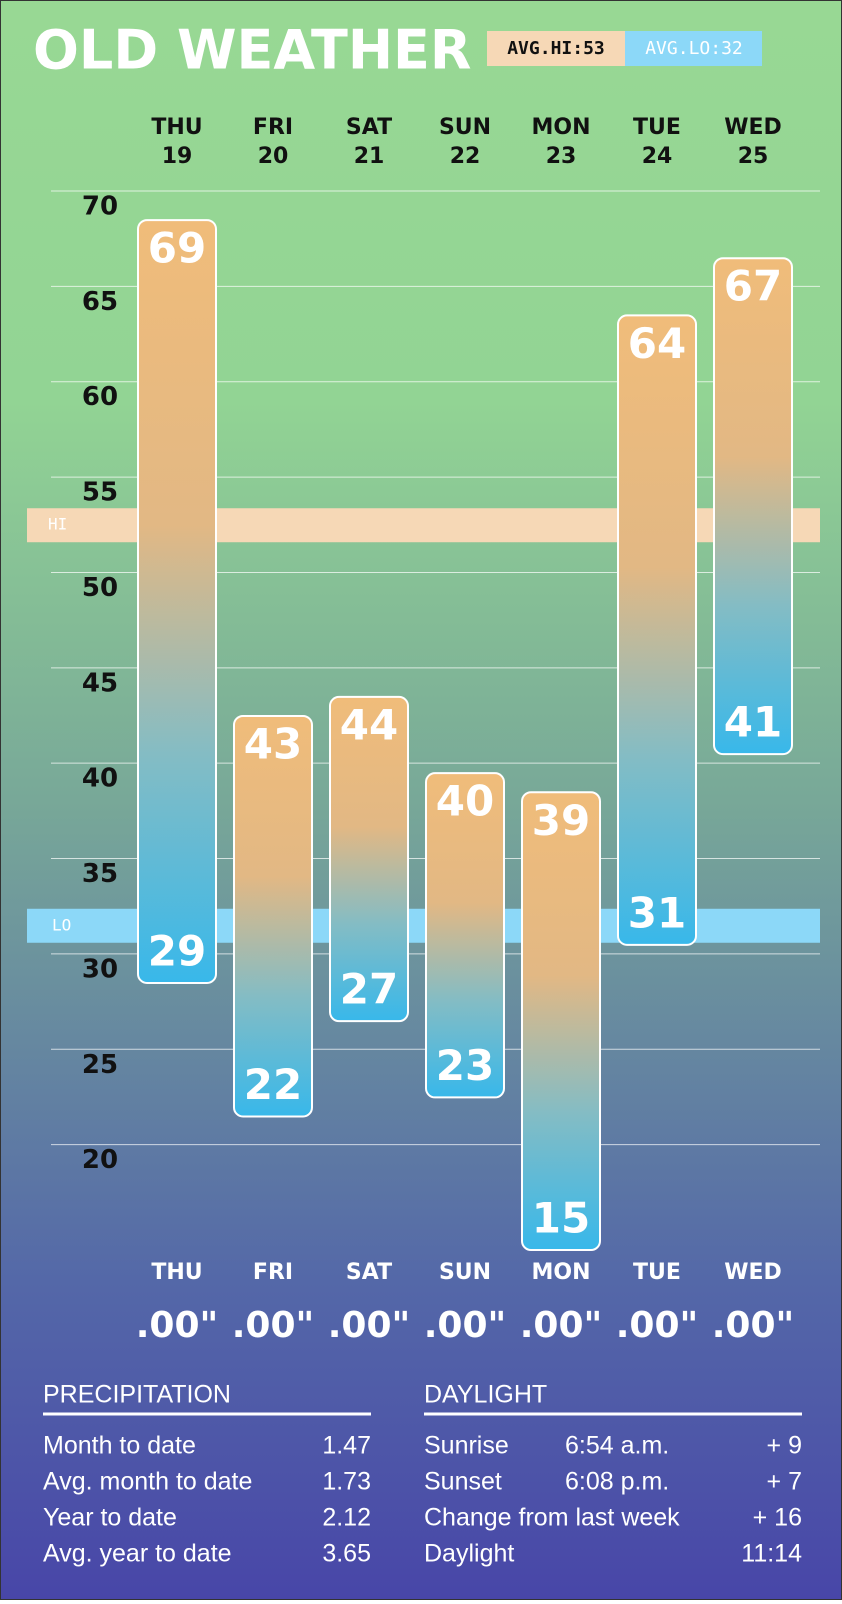 The height and width of the screenshot is (1604, 842). I want to click on low-label: 31, so click(657, 912).